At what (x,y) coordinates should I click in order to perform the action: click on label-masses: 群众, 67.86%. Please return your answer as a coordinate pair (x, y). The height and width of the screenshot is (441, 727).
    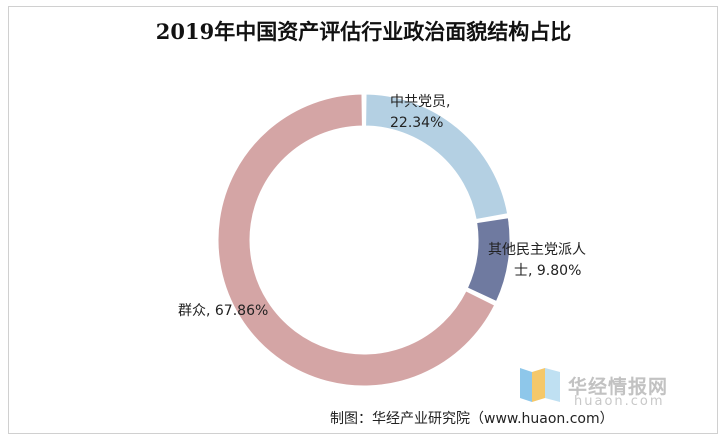
    Looking at the image, I should click on (223, 311).